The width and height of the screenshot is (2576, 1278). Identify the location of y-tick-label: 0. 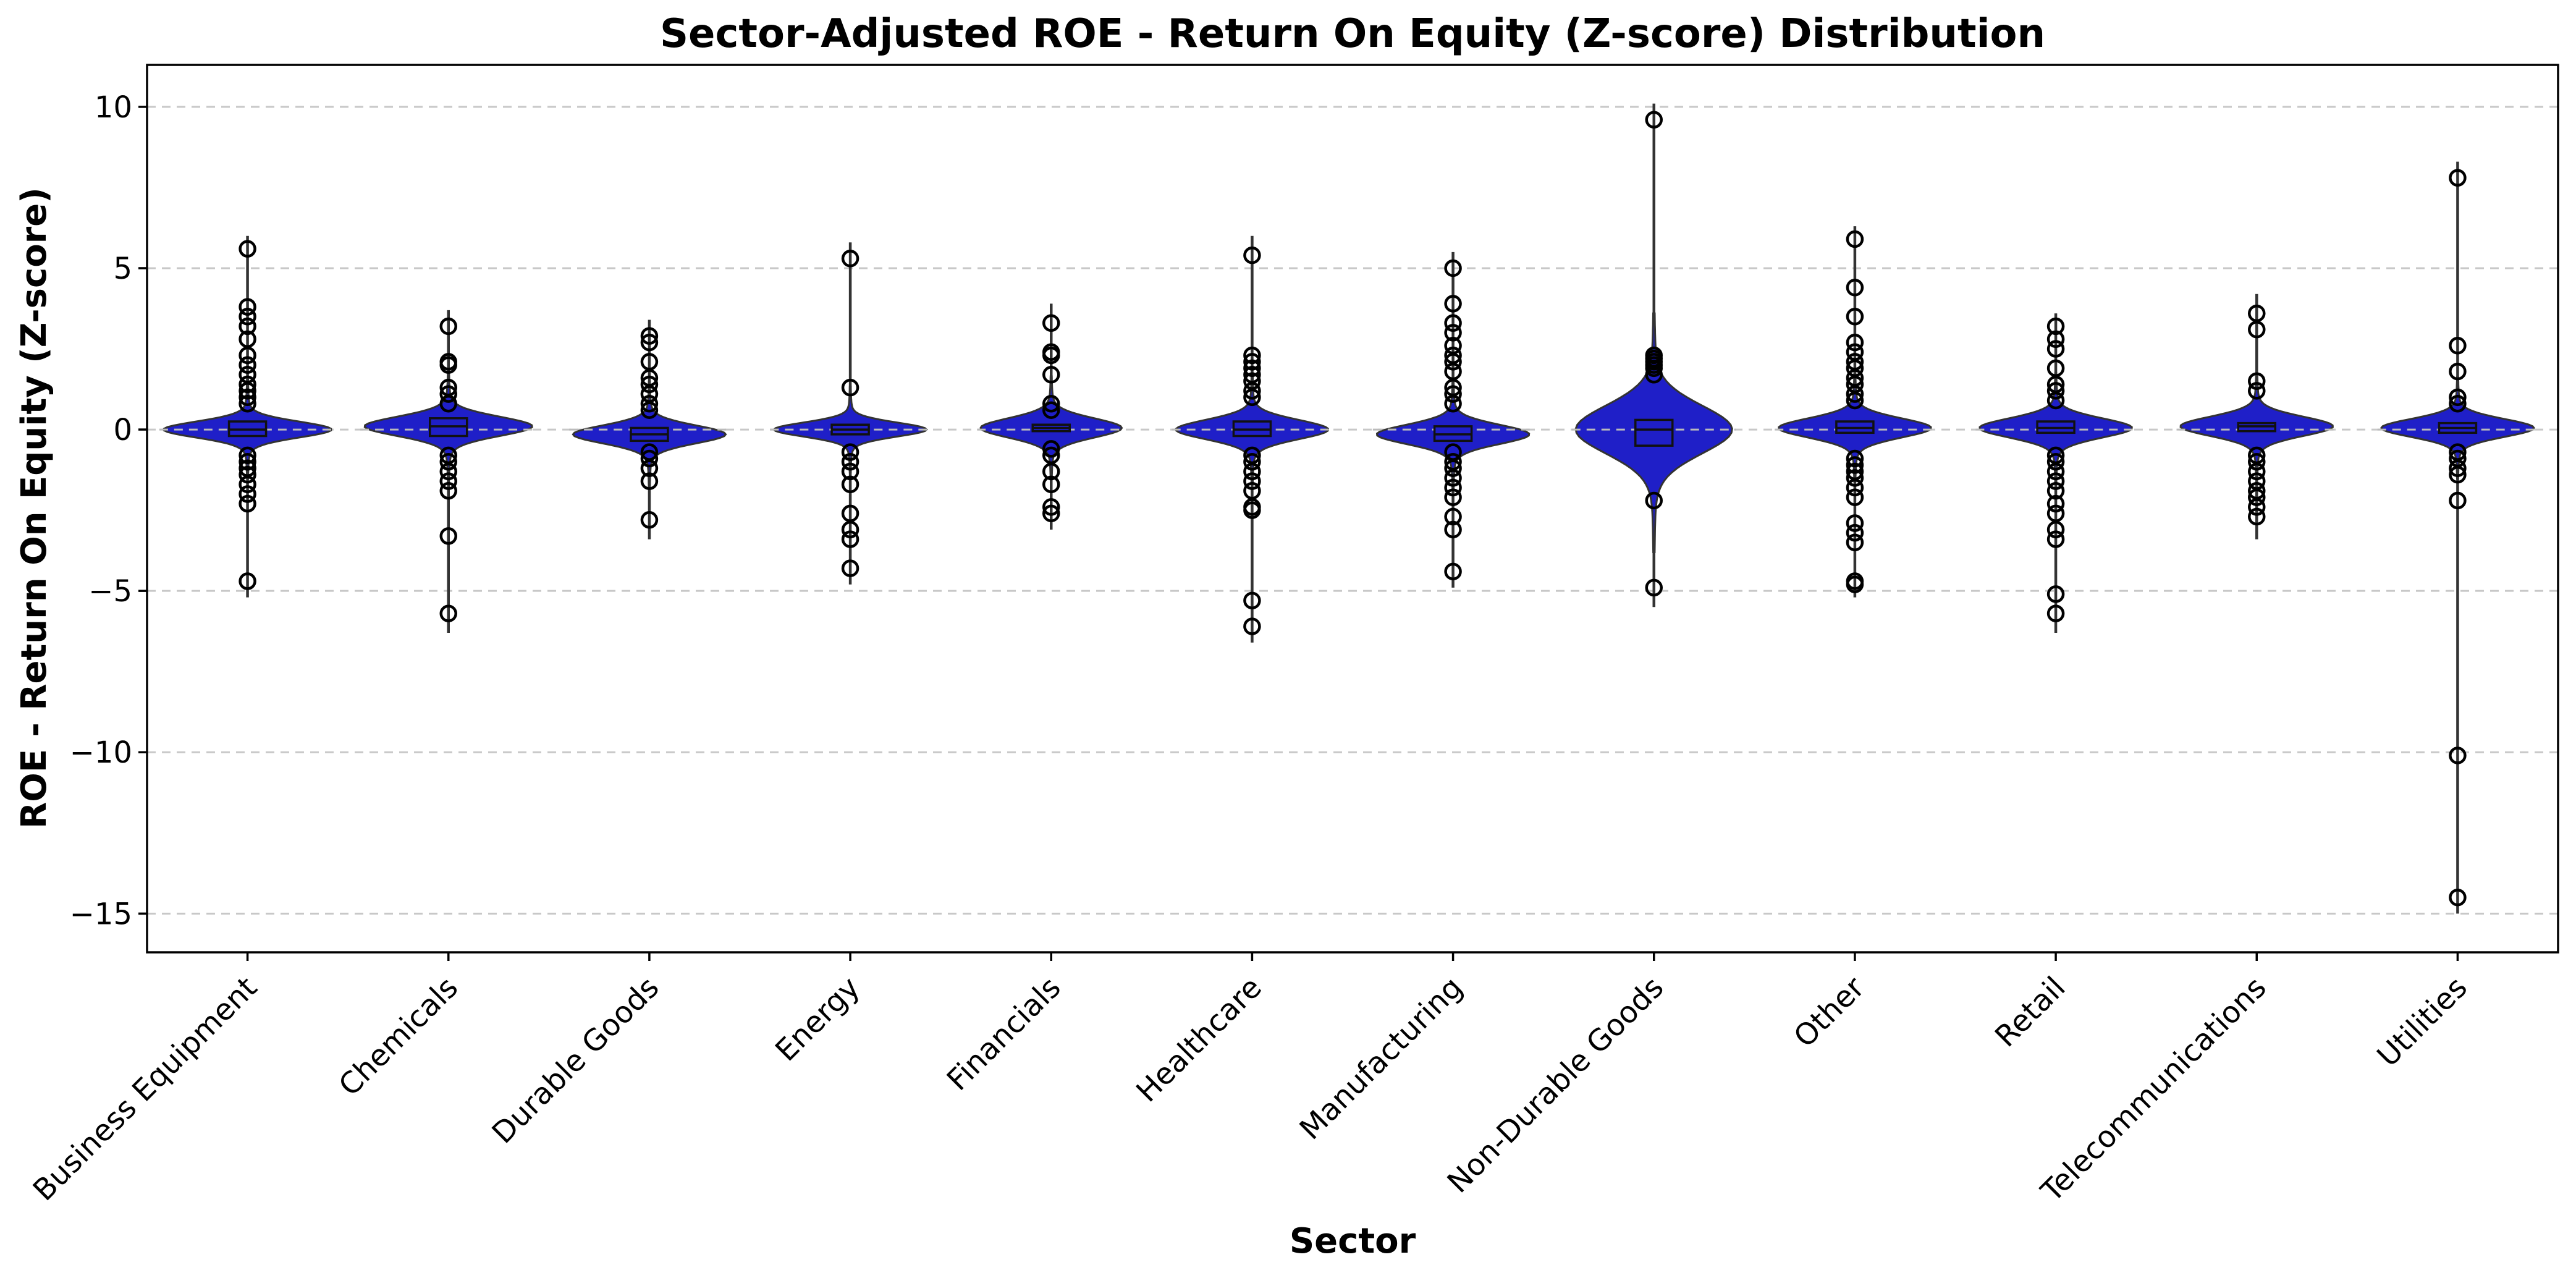
(122, 430).